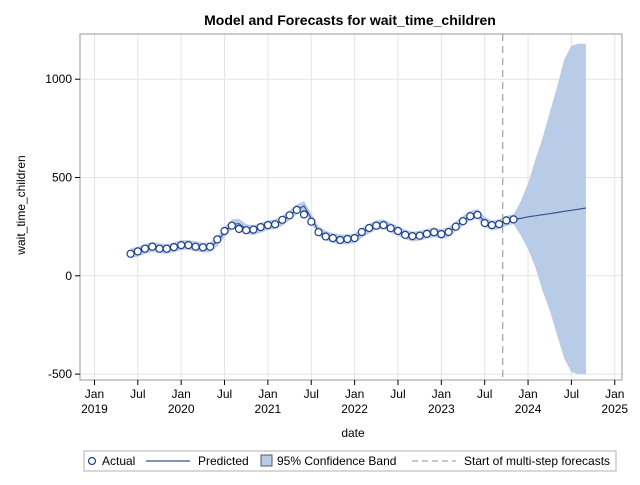  I want to click on legend-forecast-start-label: Start of multi-step forecasts, so click(537, 461).